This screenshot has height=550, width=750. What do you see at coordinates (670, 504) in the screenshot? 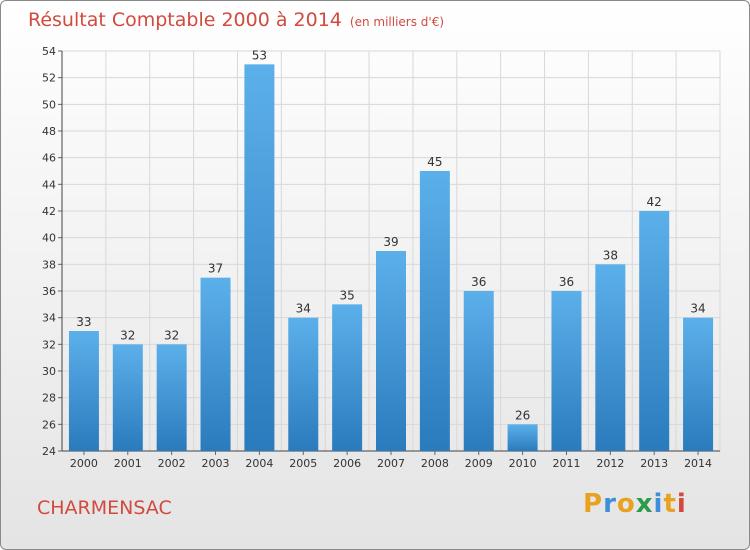
I see `logo-letter: t` at bounding box center [670, 504].